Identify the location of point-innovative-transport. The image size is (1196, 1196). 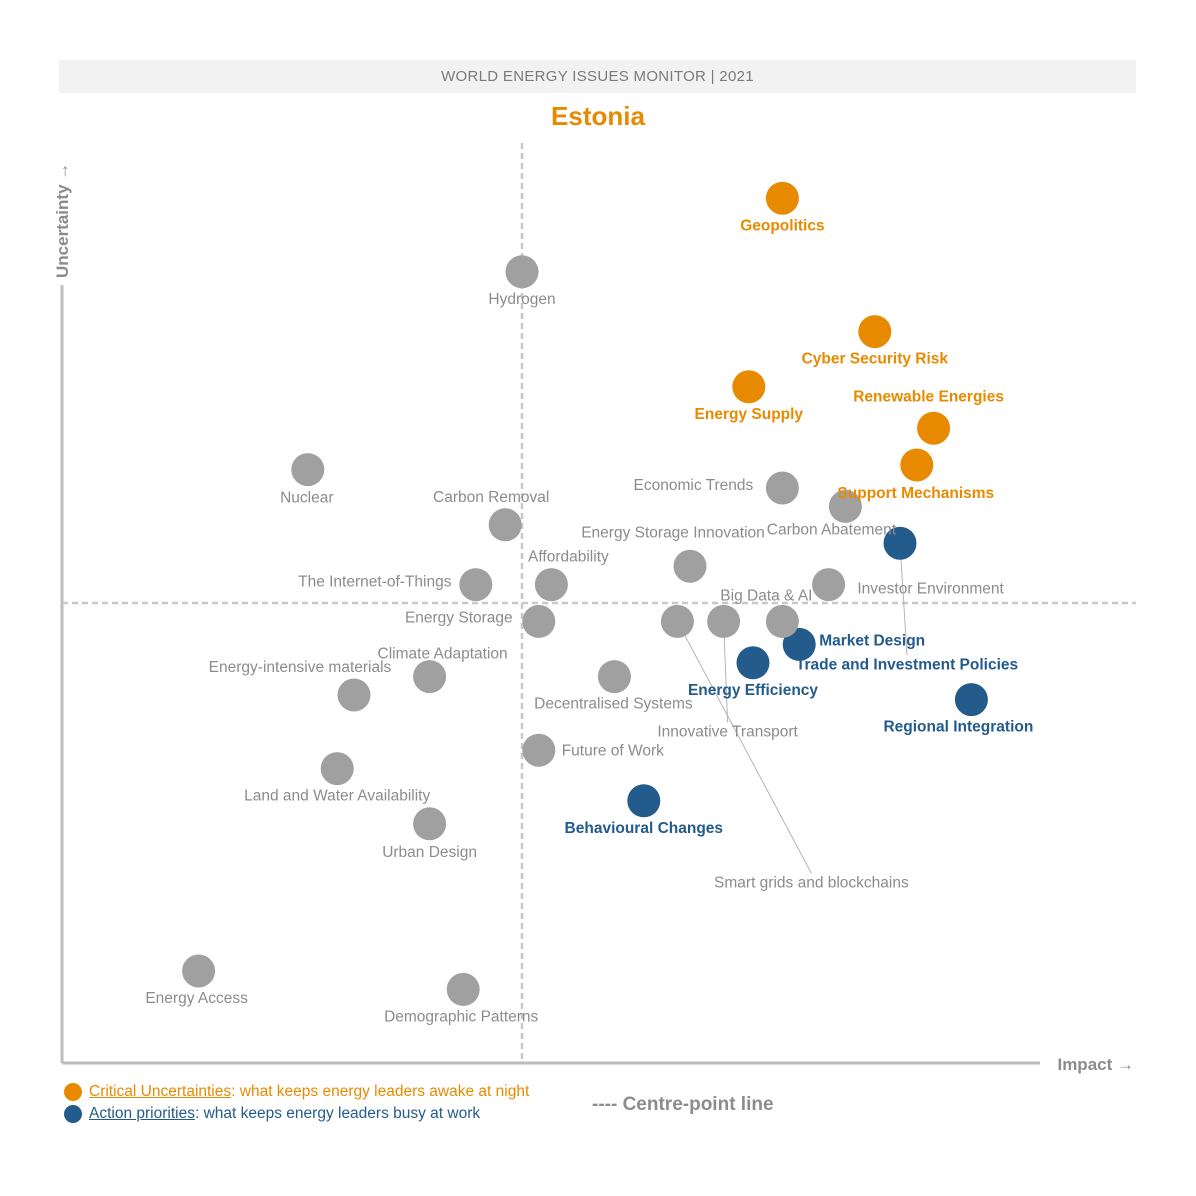
(724, 621).